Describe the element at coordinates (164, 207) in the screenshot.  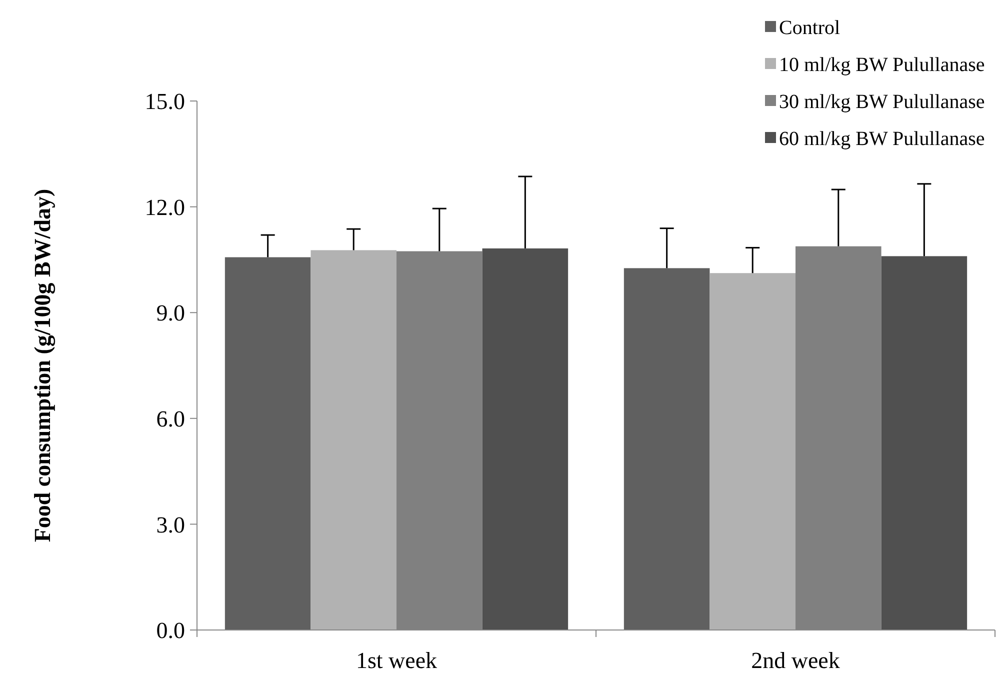
I see `y-tick-label: 12.0` at that location.